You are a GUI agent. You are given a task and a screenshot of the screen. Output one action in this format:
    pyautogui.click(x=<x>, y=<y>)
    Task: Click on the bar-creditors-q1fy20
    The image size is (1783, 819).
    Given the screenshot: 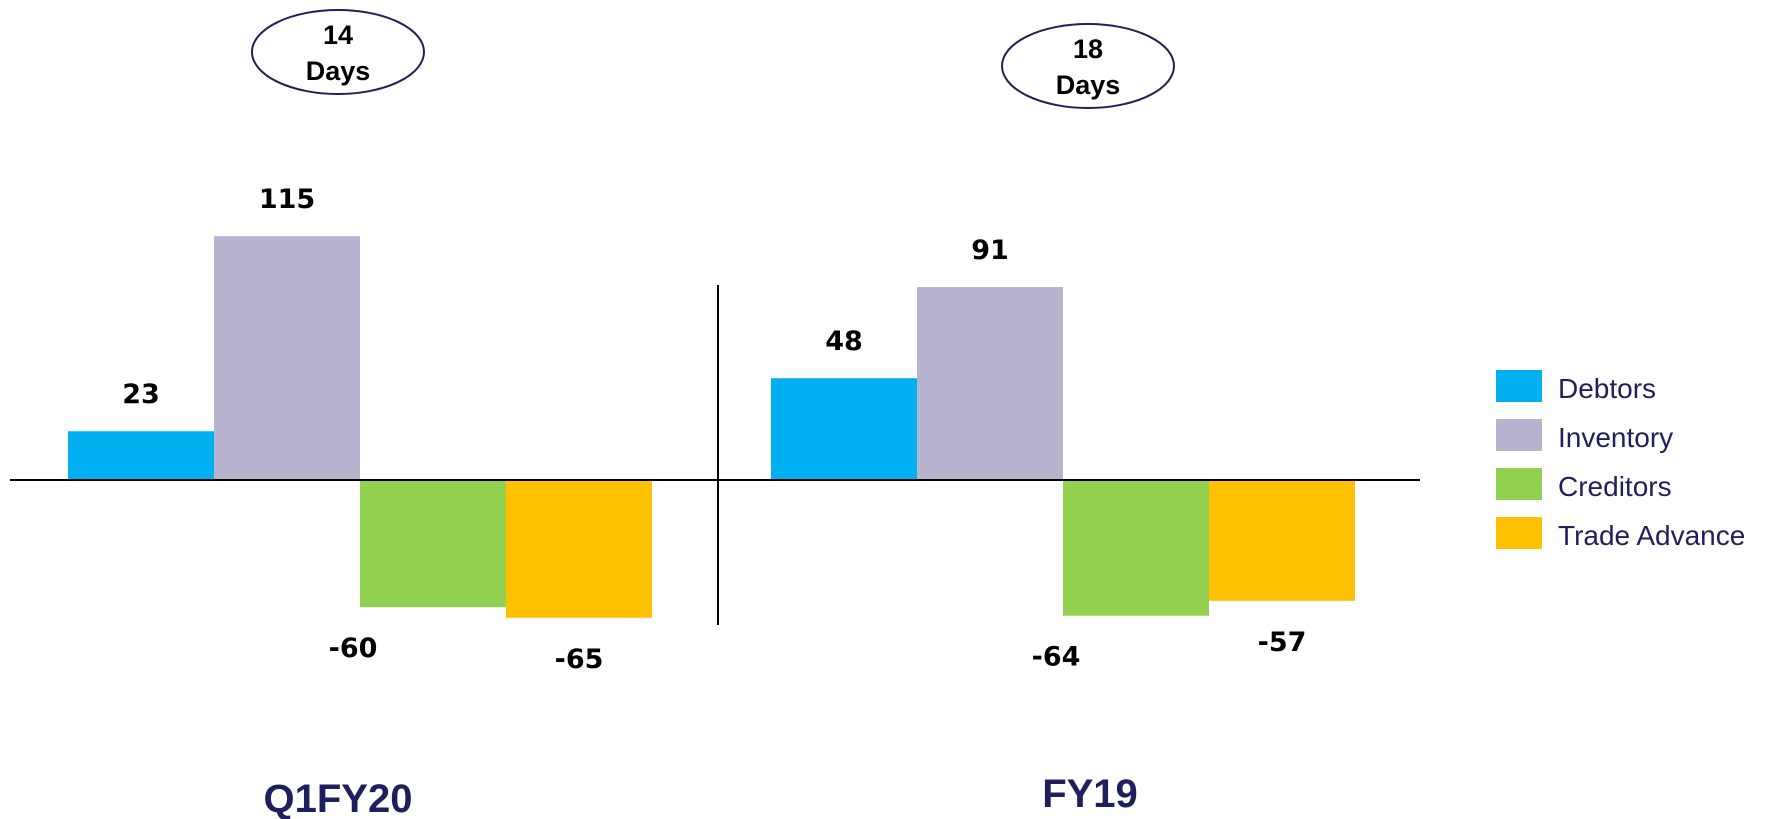 What is the action you would take?
    pyautogui.click(x=433, y=544)
    